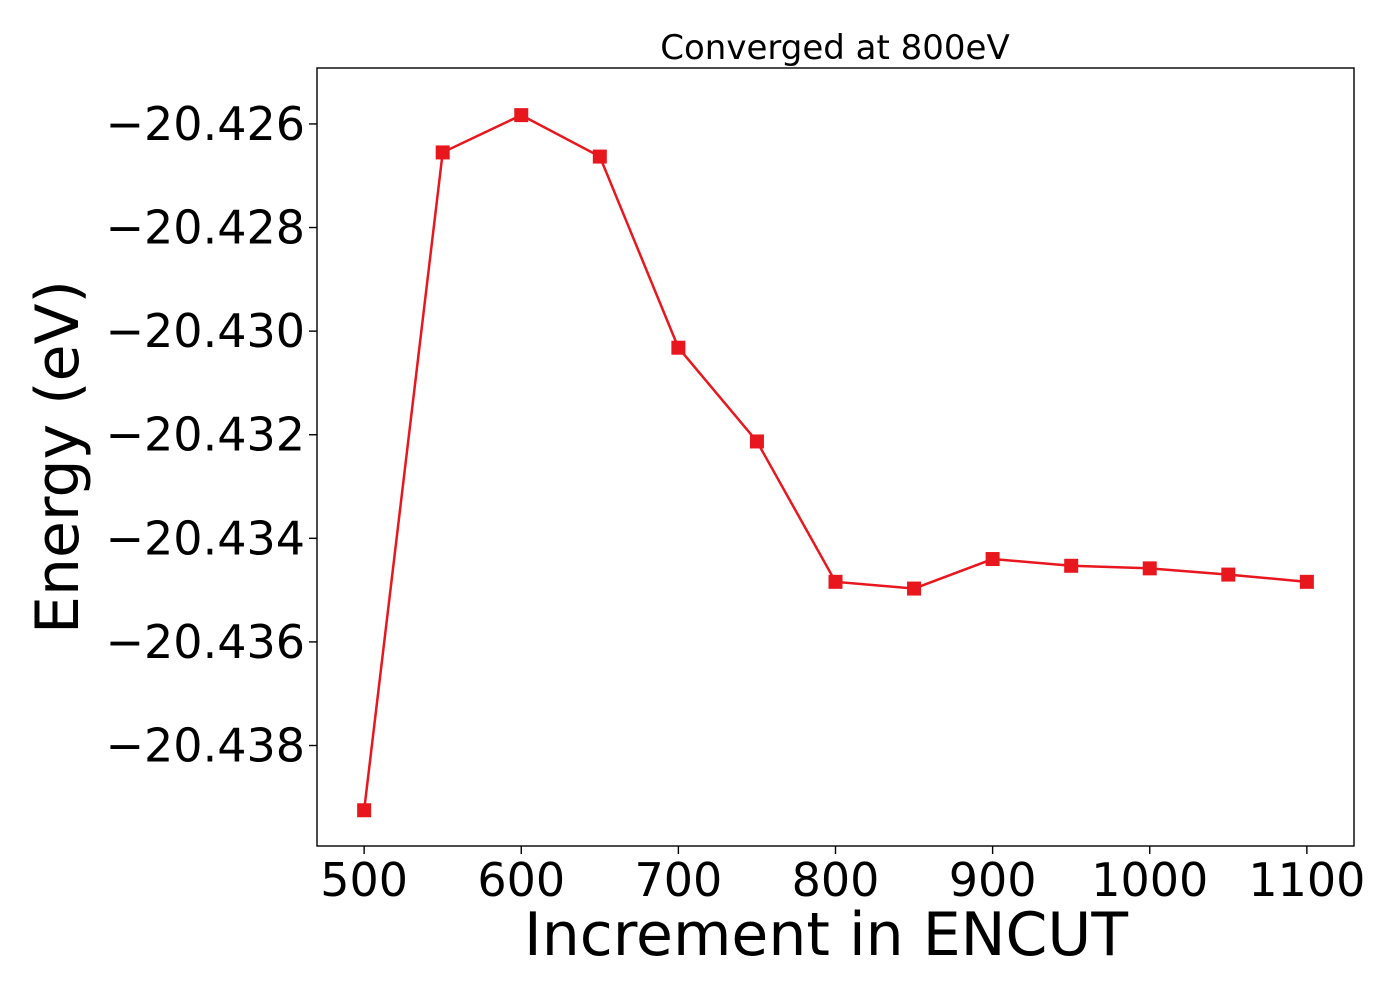  I want to click on x-tick-label: 800, so click(836, 880).